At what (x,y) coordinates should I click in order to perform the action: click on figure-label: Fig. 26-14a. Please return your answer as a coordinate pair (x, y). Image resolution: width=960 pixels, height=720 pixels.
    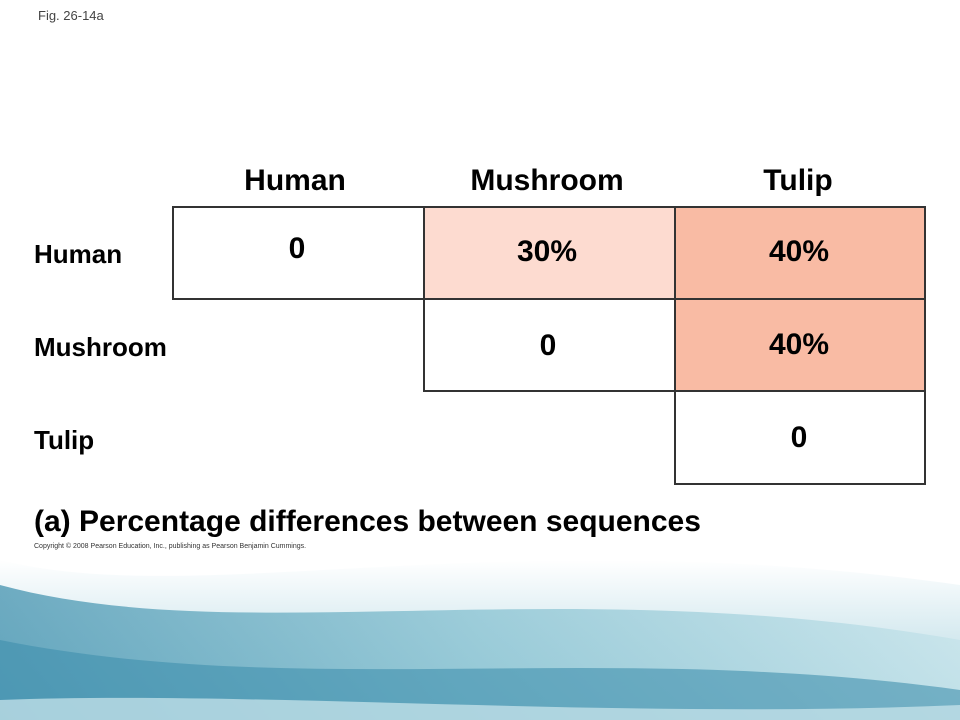
    Looking at the image, I should click on (71, 15).